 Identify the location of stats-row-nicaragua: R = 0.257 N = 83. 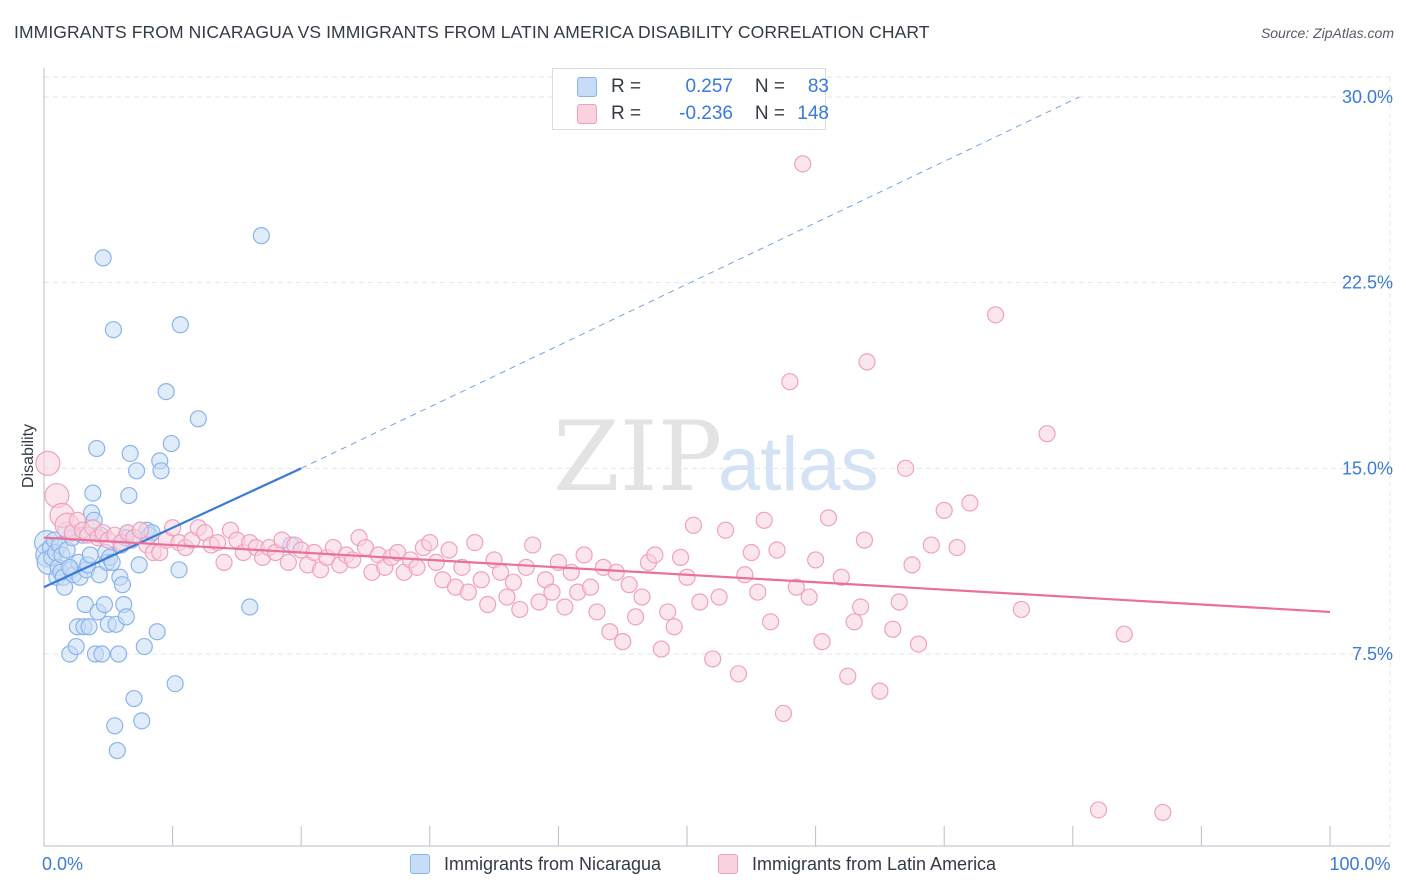
(703, 87).